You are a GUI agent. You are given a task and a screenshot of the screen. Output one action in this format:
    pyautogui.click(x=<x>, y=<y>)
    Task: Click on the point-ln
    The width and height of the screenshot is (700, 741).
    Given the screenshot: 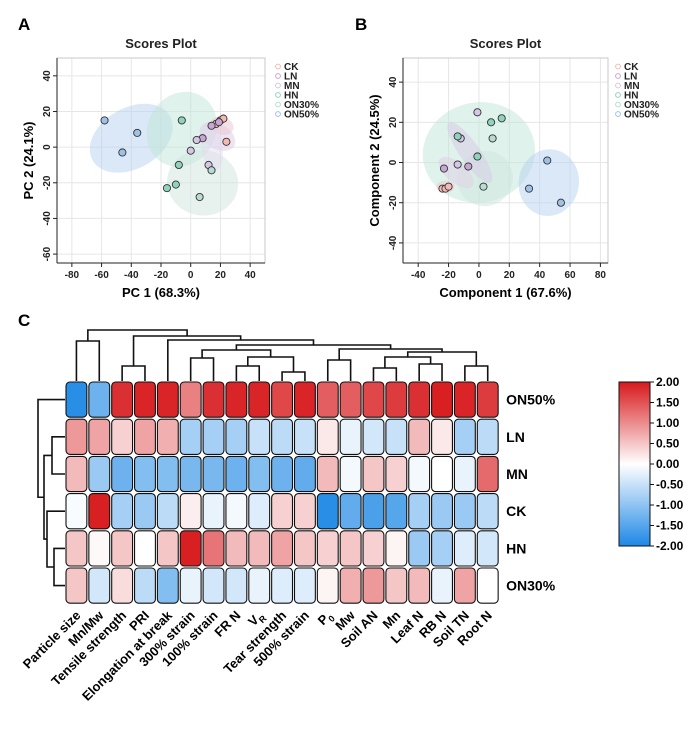 What is the action you would take?
    pyautogui.click(x=444, y=168)
    